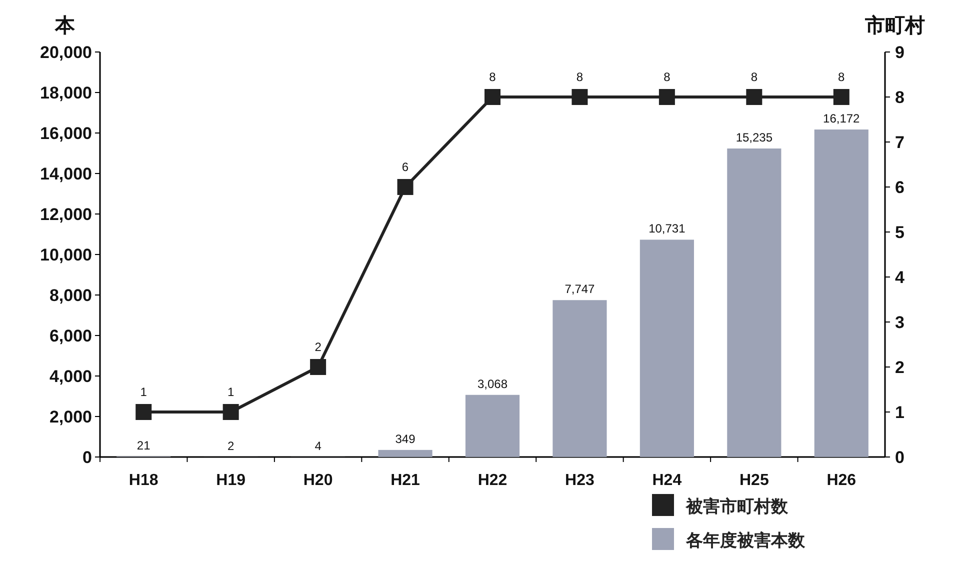  Describe the element at coordinates (70, 417) in the screenshot. I see `y-tick-label: 2,000` at that location.